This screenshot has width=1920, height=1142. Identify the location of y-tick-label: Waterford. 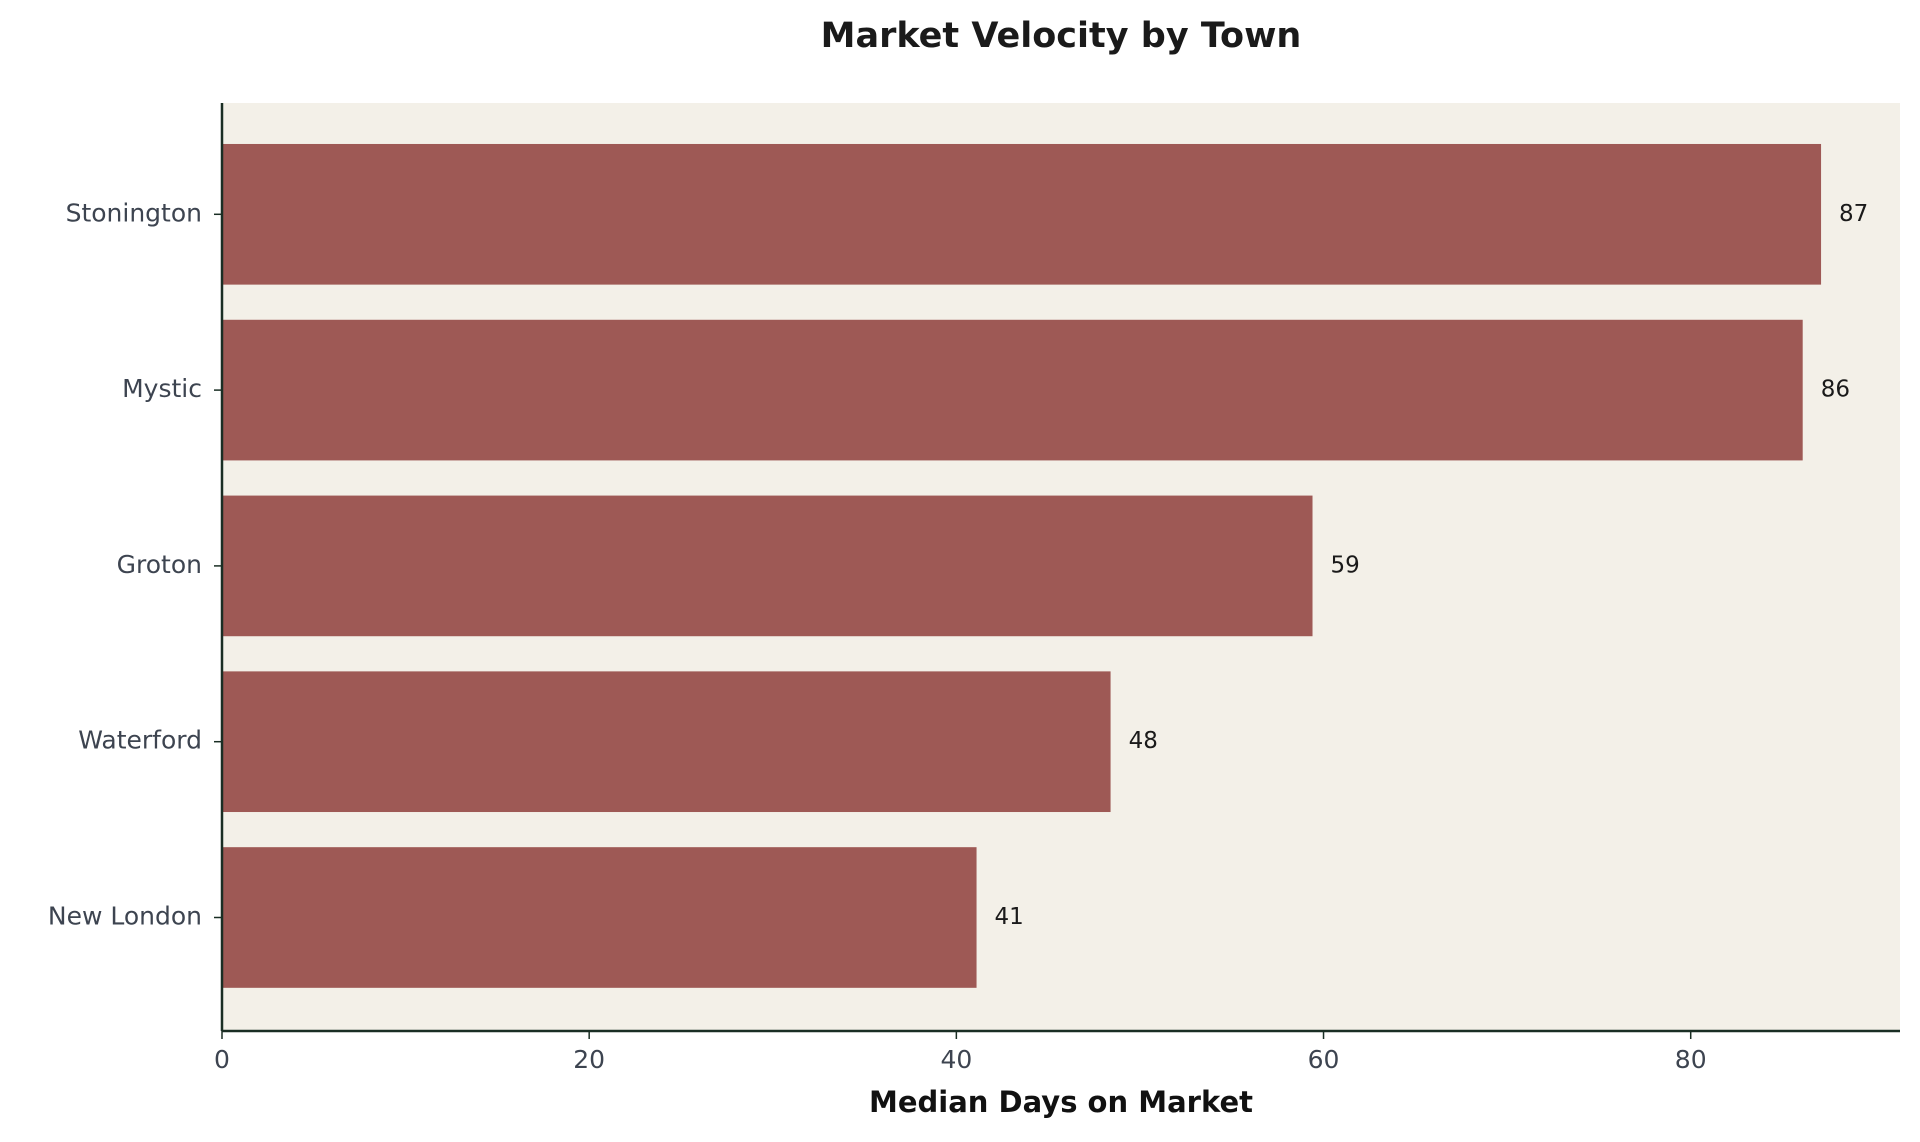
(140, 740).